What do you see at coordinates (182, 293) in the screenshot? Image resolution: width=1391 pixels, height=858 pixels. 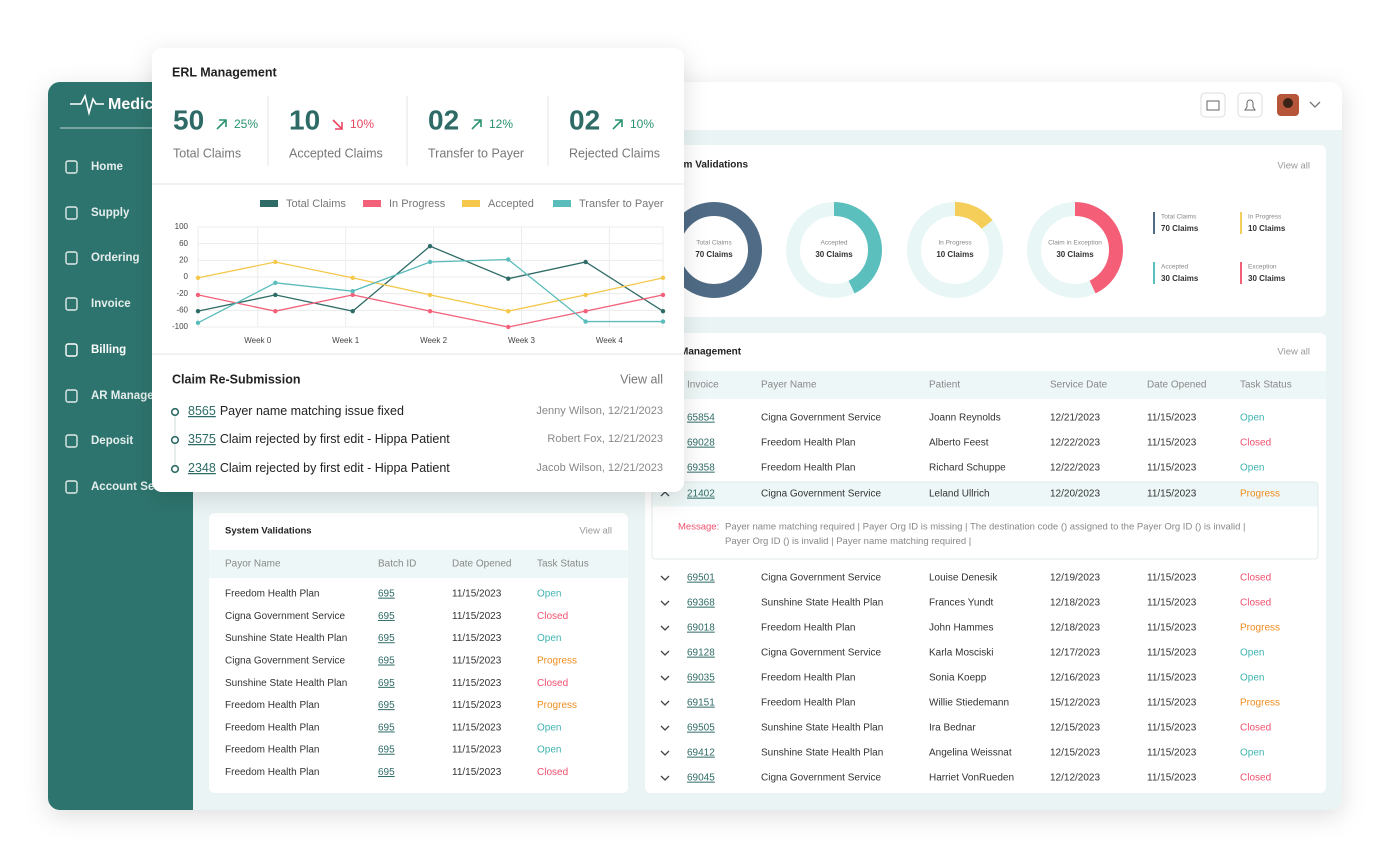 I see `y-tick-label: -20` at bounding box center [182, 293].